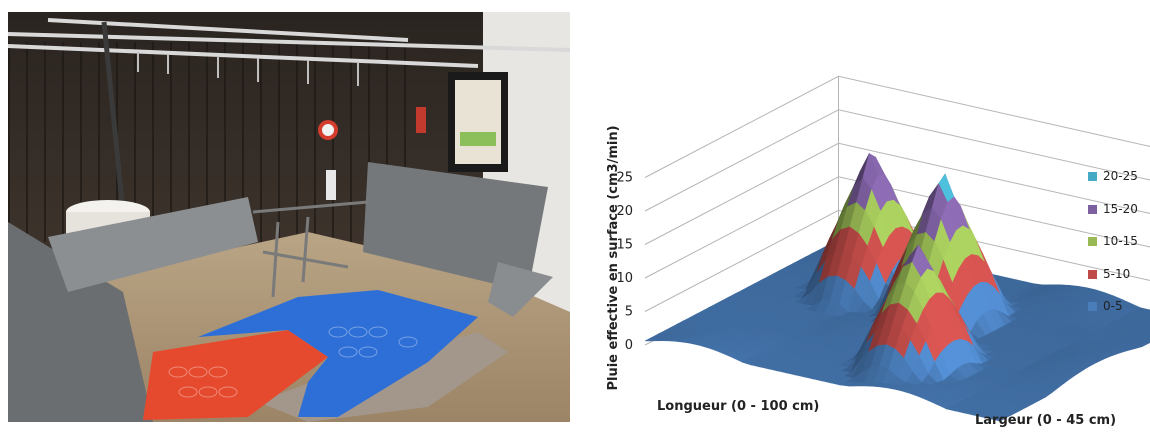 This screenshot has width=1150, height=435. I want to click on legend-label: 20-25, so click(1120, 176).